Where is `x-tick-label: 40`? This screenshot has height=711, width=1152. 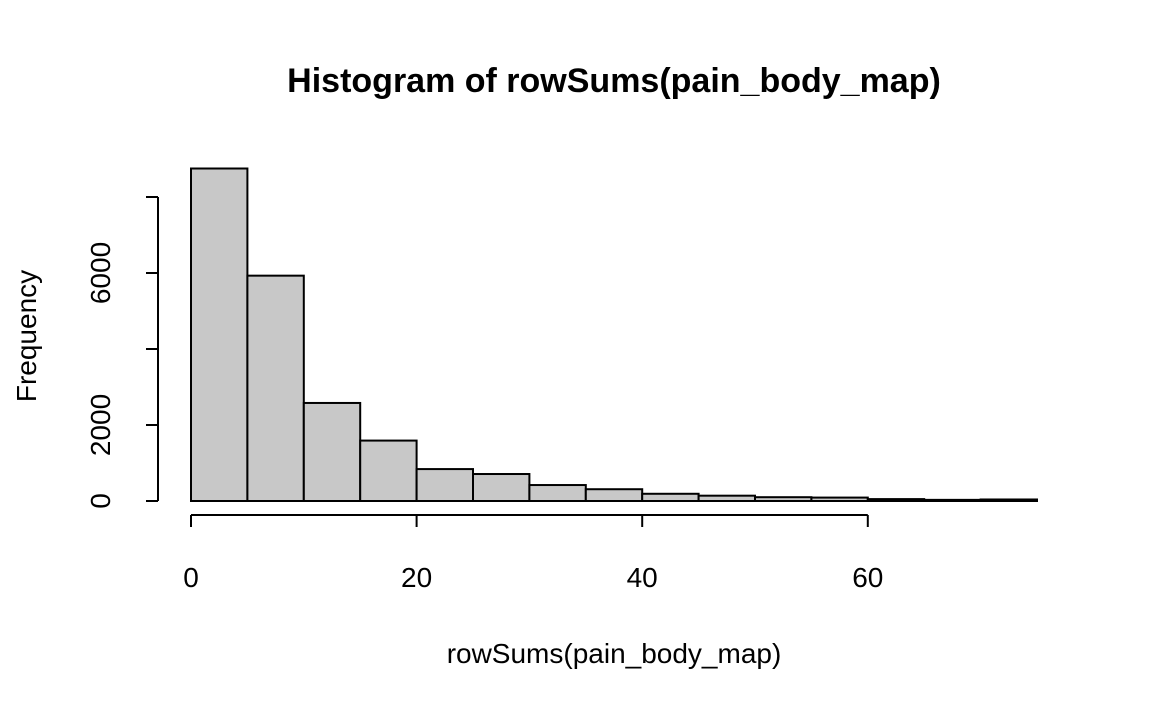
x-tick-label: 40 is located at coordinates (642, 577).